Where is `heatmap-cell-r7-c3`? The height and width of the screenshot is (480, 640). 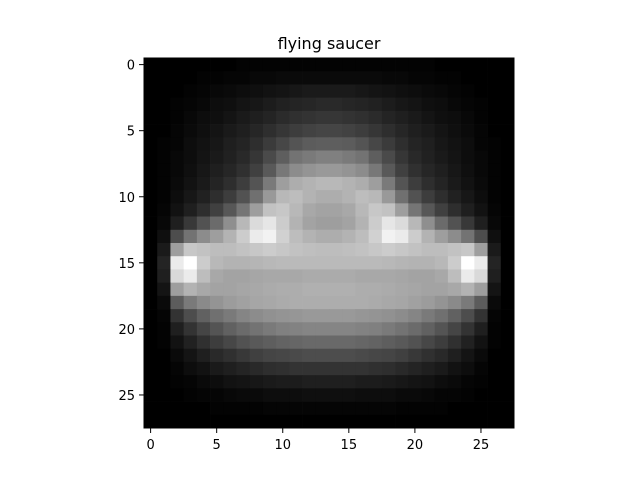
heatmap-cell-r7-c3 is located at coordinates (190, 157).